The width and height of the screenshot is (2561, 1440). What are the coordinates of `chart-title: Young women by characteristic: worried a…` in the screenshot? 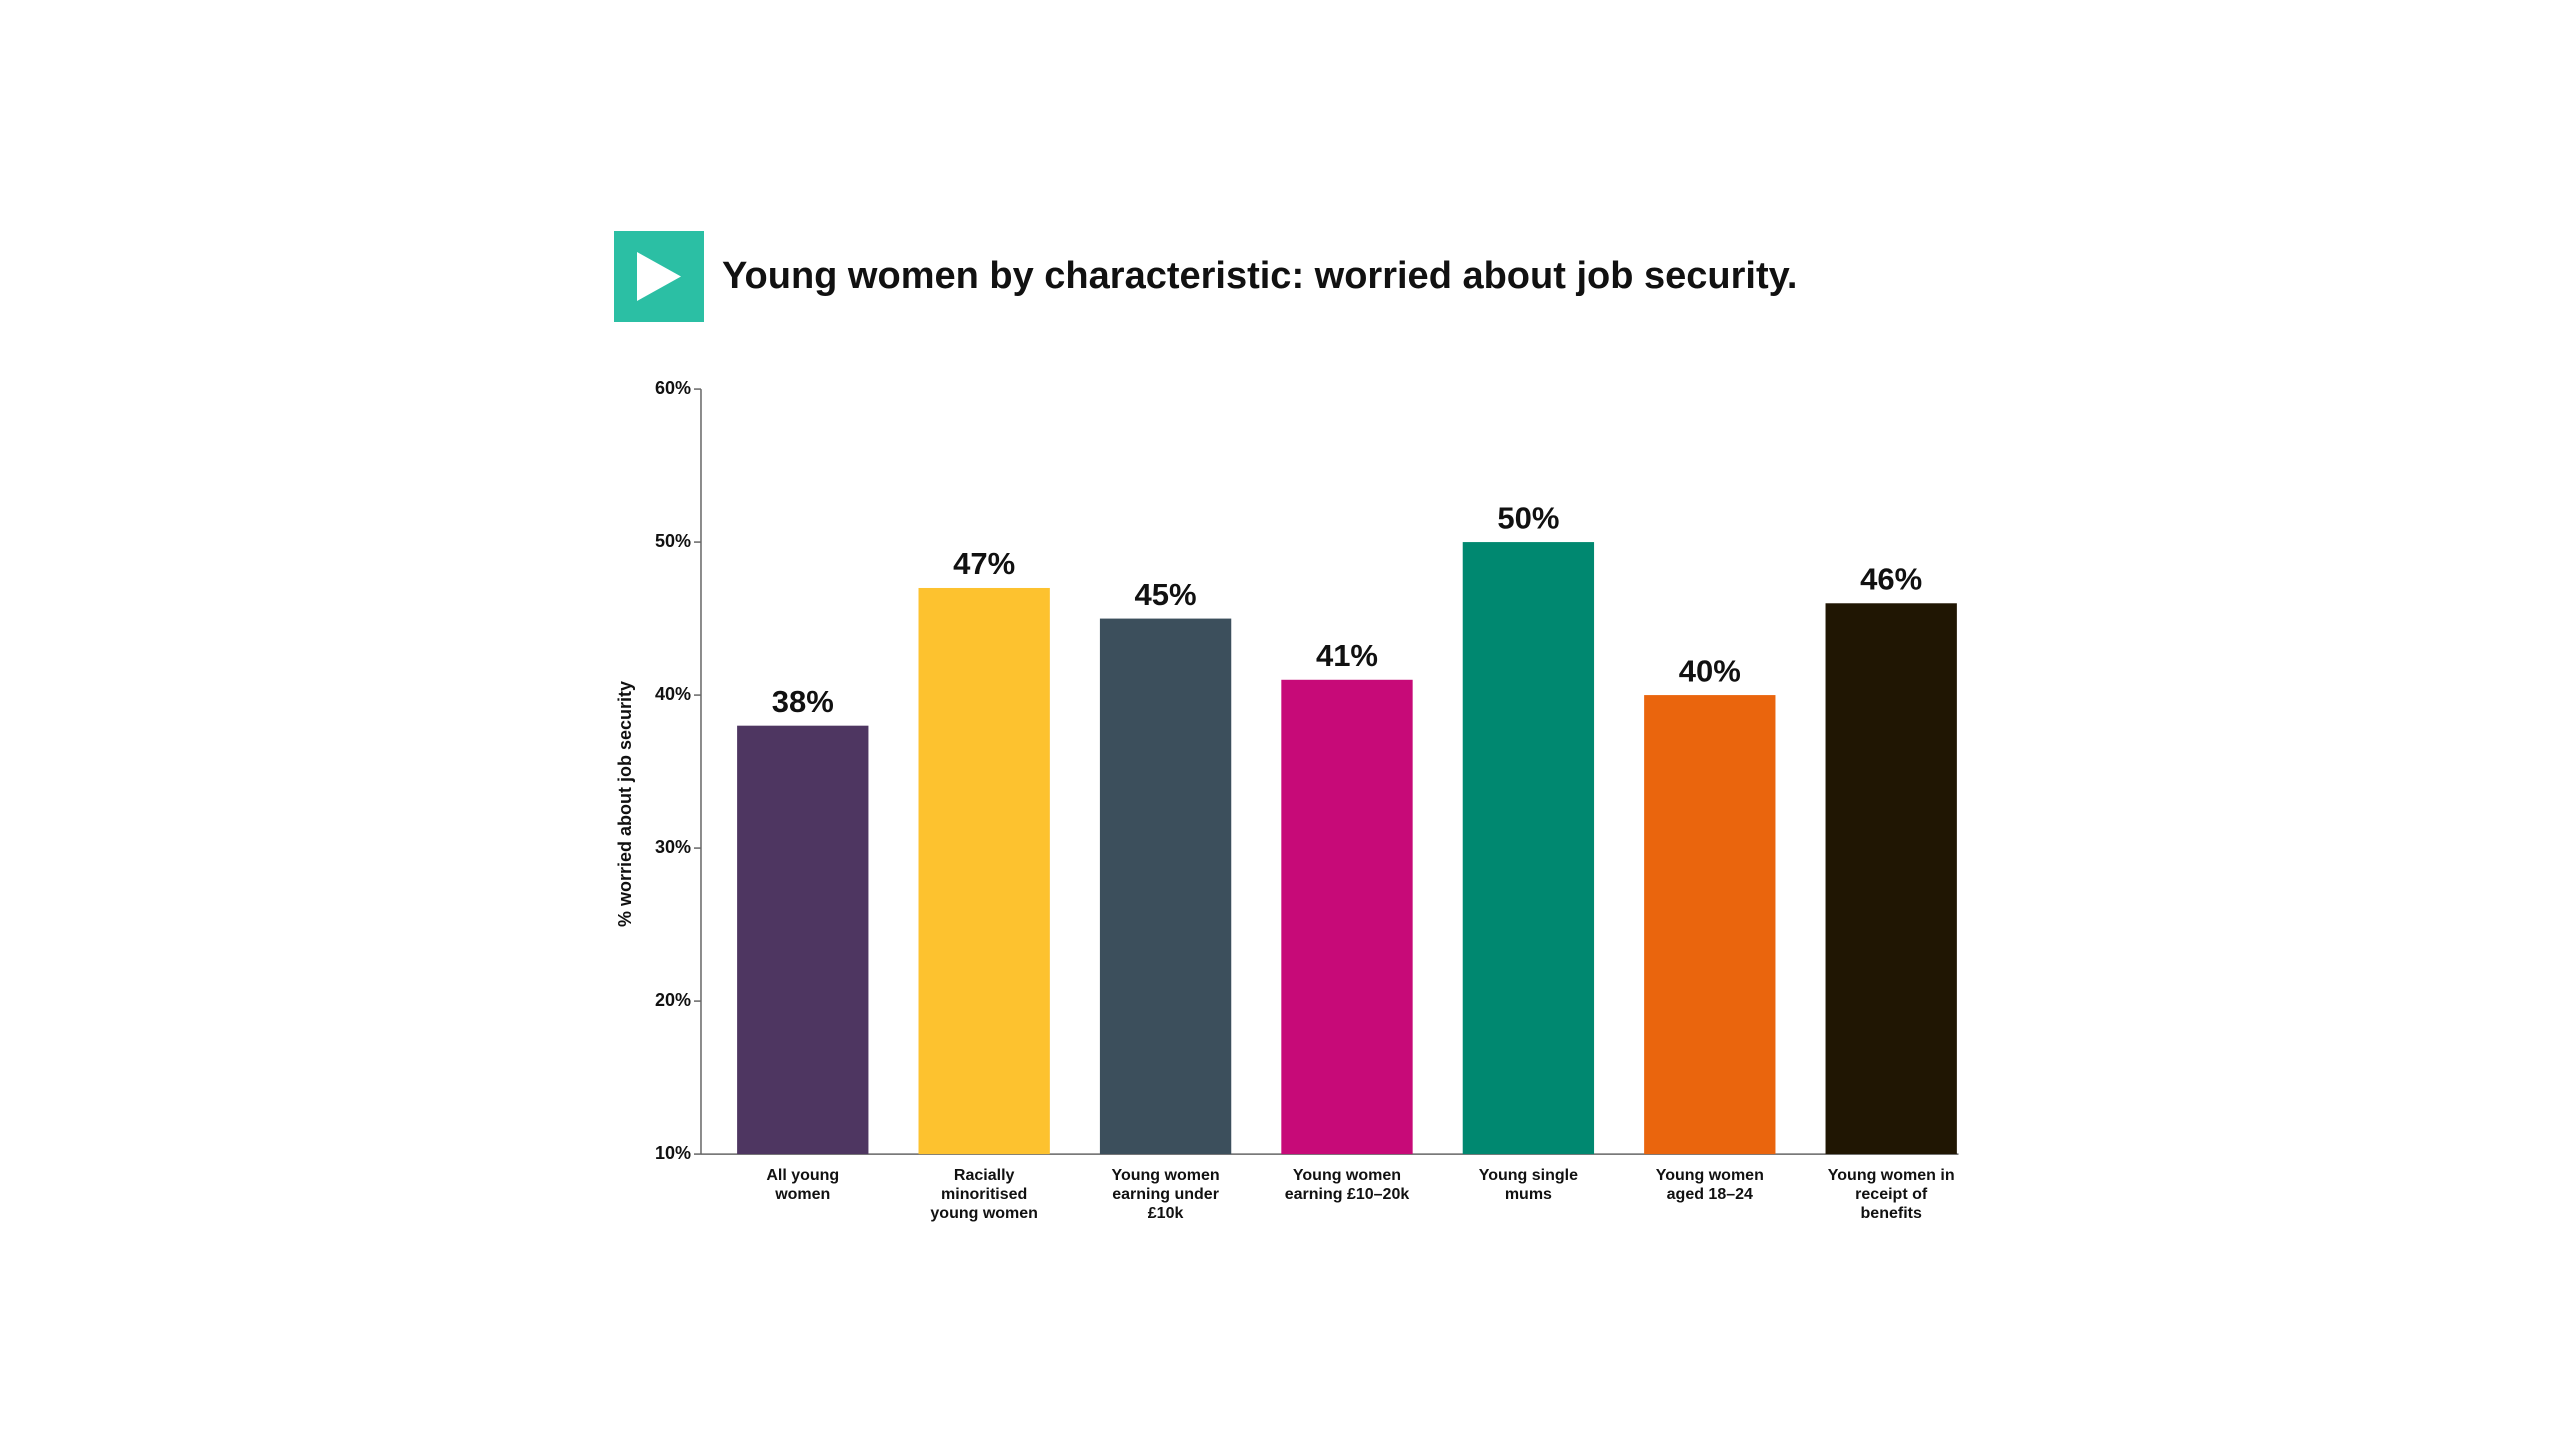 It's located at (1259, 276).